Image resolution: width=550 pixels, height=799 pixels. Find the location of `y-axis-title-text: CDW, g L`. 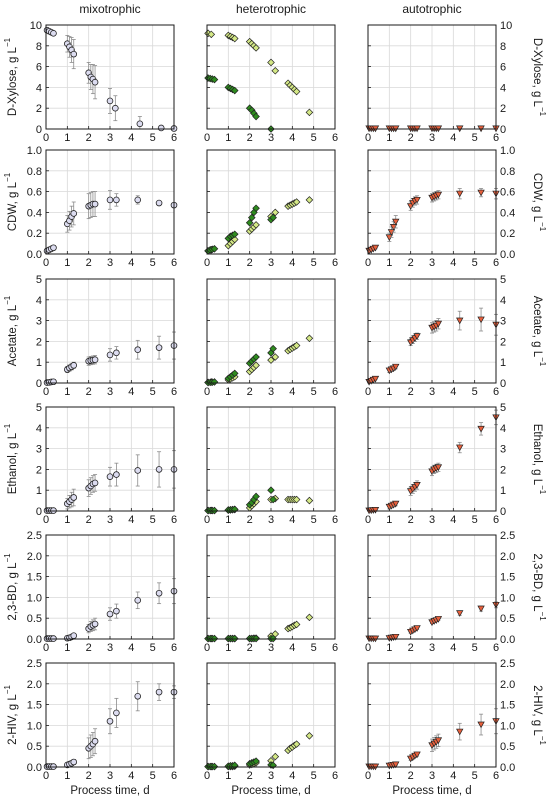

y-axis-title-text: CDW, g L is located at coordinates (13, 206).